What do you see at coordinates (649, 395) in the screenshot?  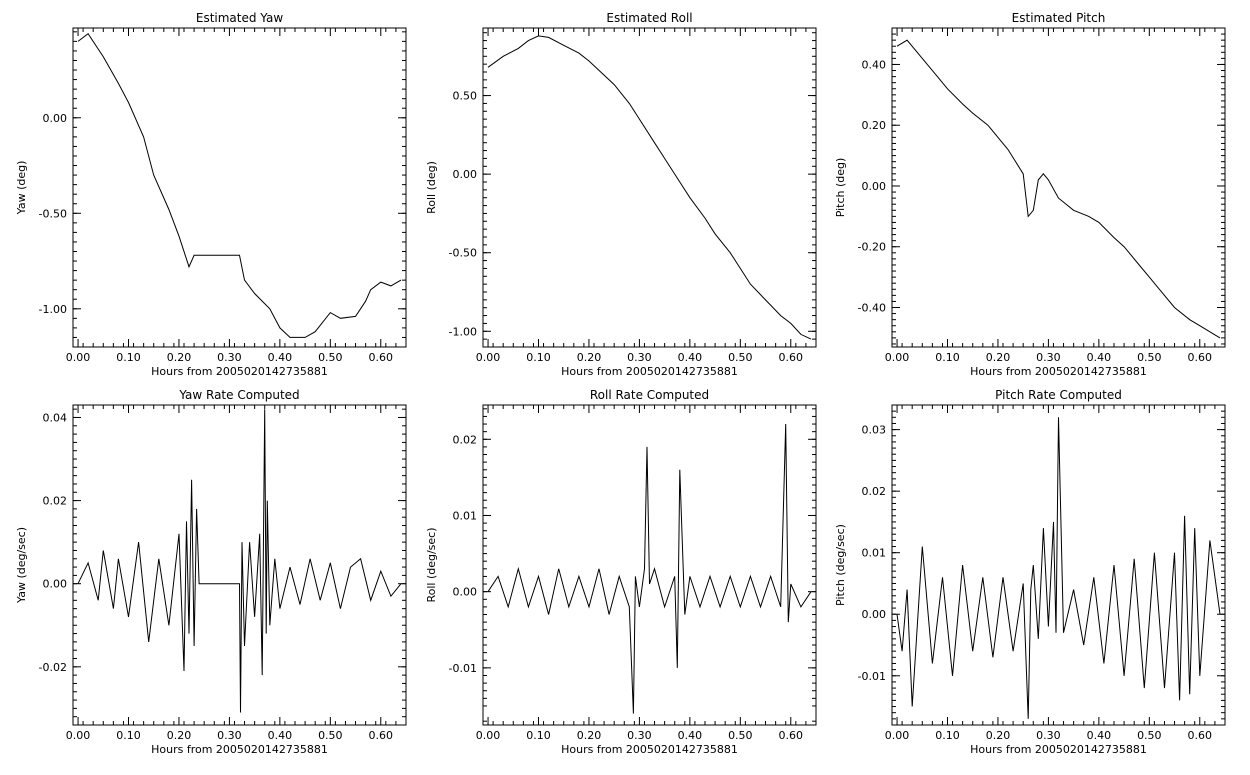 I see `chart-title: Roll Rate Computed` at bounding box center [649, 395].